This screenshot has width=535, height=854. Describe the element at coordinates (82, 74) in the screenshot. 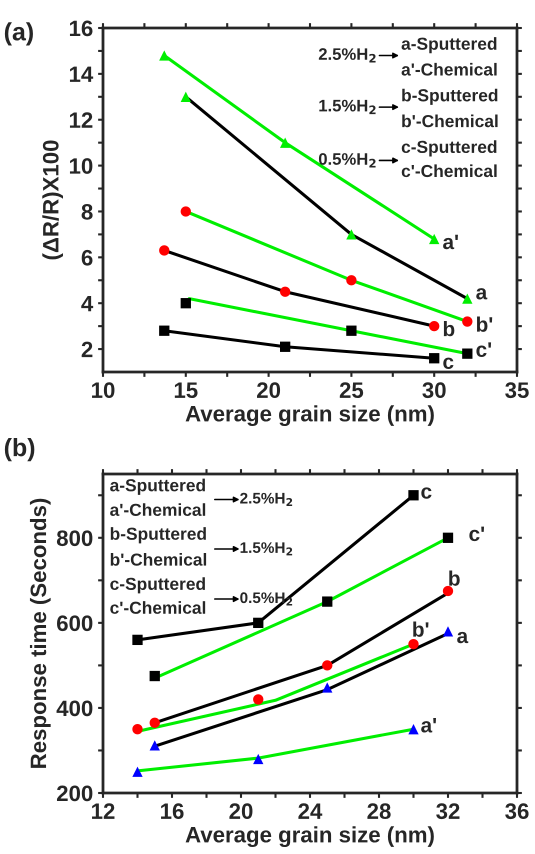

I see `y-tick-label: 14` at that location.